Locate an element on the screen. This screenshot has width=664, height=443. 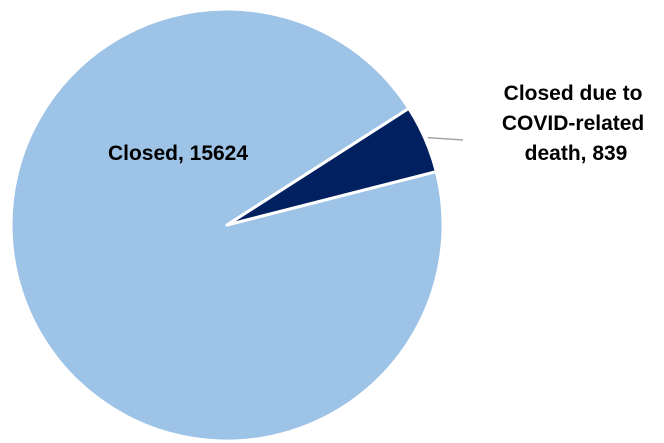
pie-slice-closed-due-to-covid-related-death is located at coordinates (331, 166).